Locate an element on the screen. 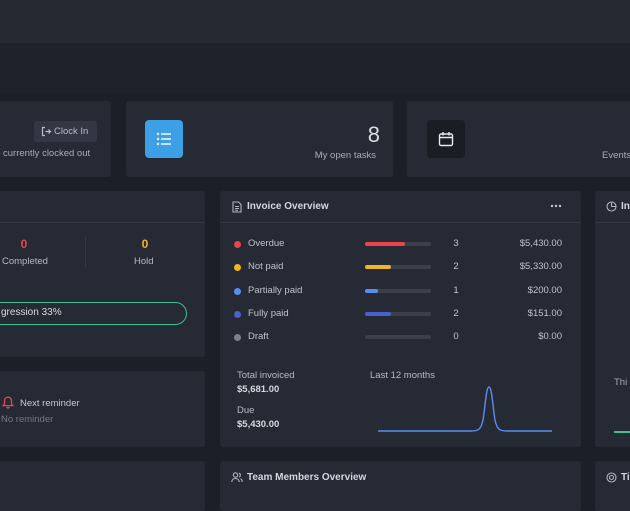 The image size is (630, 511). invoice-status-label: Draft is located at coordinates (258, 336).